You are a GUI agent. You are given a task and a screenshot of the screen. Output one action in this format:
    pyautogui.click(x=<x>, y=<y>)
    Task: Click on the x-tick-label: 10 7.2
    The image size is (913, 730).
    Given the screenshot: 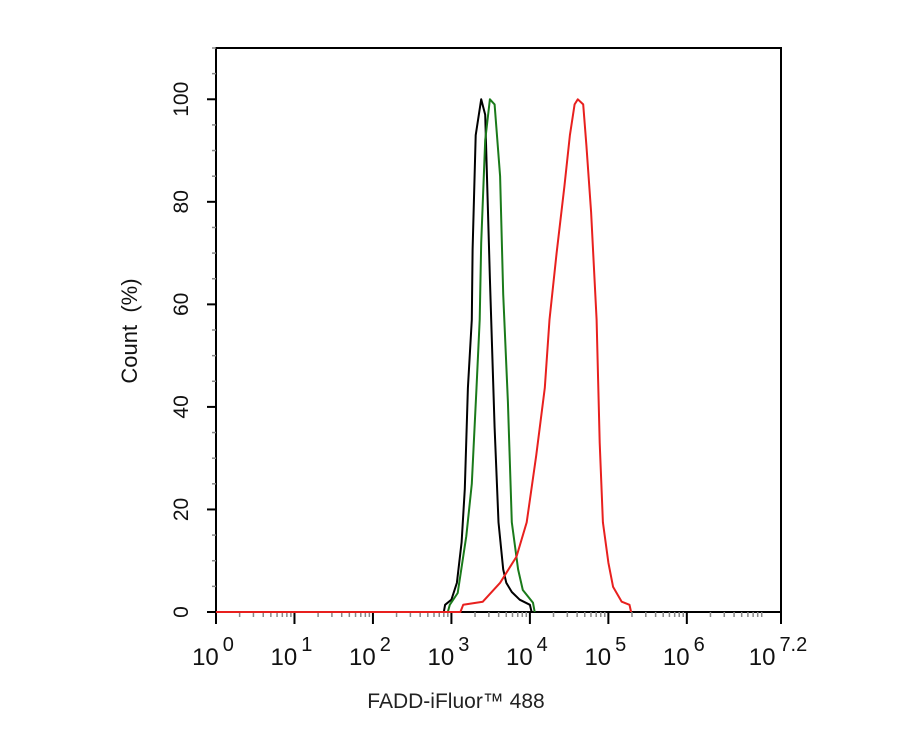 What is the action you would take?
    pyautogui.click(x=778, y=652)
    